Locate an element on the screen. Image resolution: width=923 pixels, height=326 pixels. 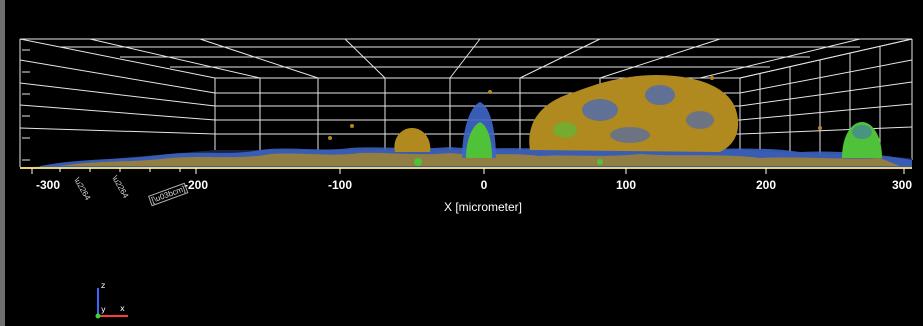
x-tick-label: 200 is located at coordinates (766, 185).